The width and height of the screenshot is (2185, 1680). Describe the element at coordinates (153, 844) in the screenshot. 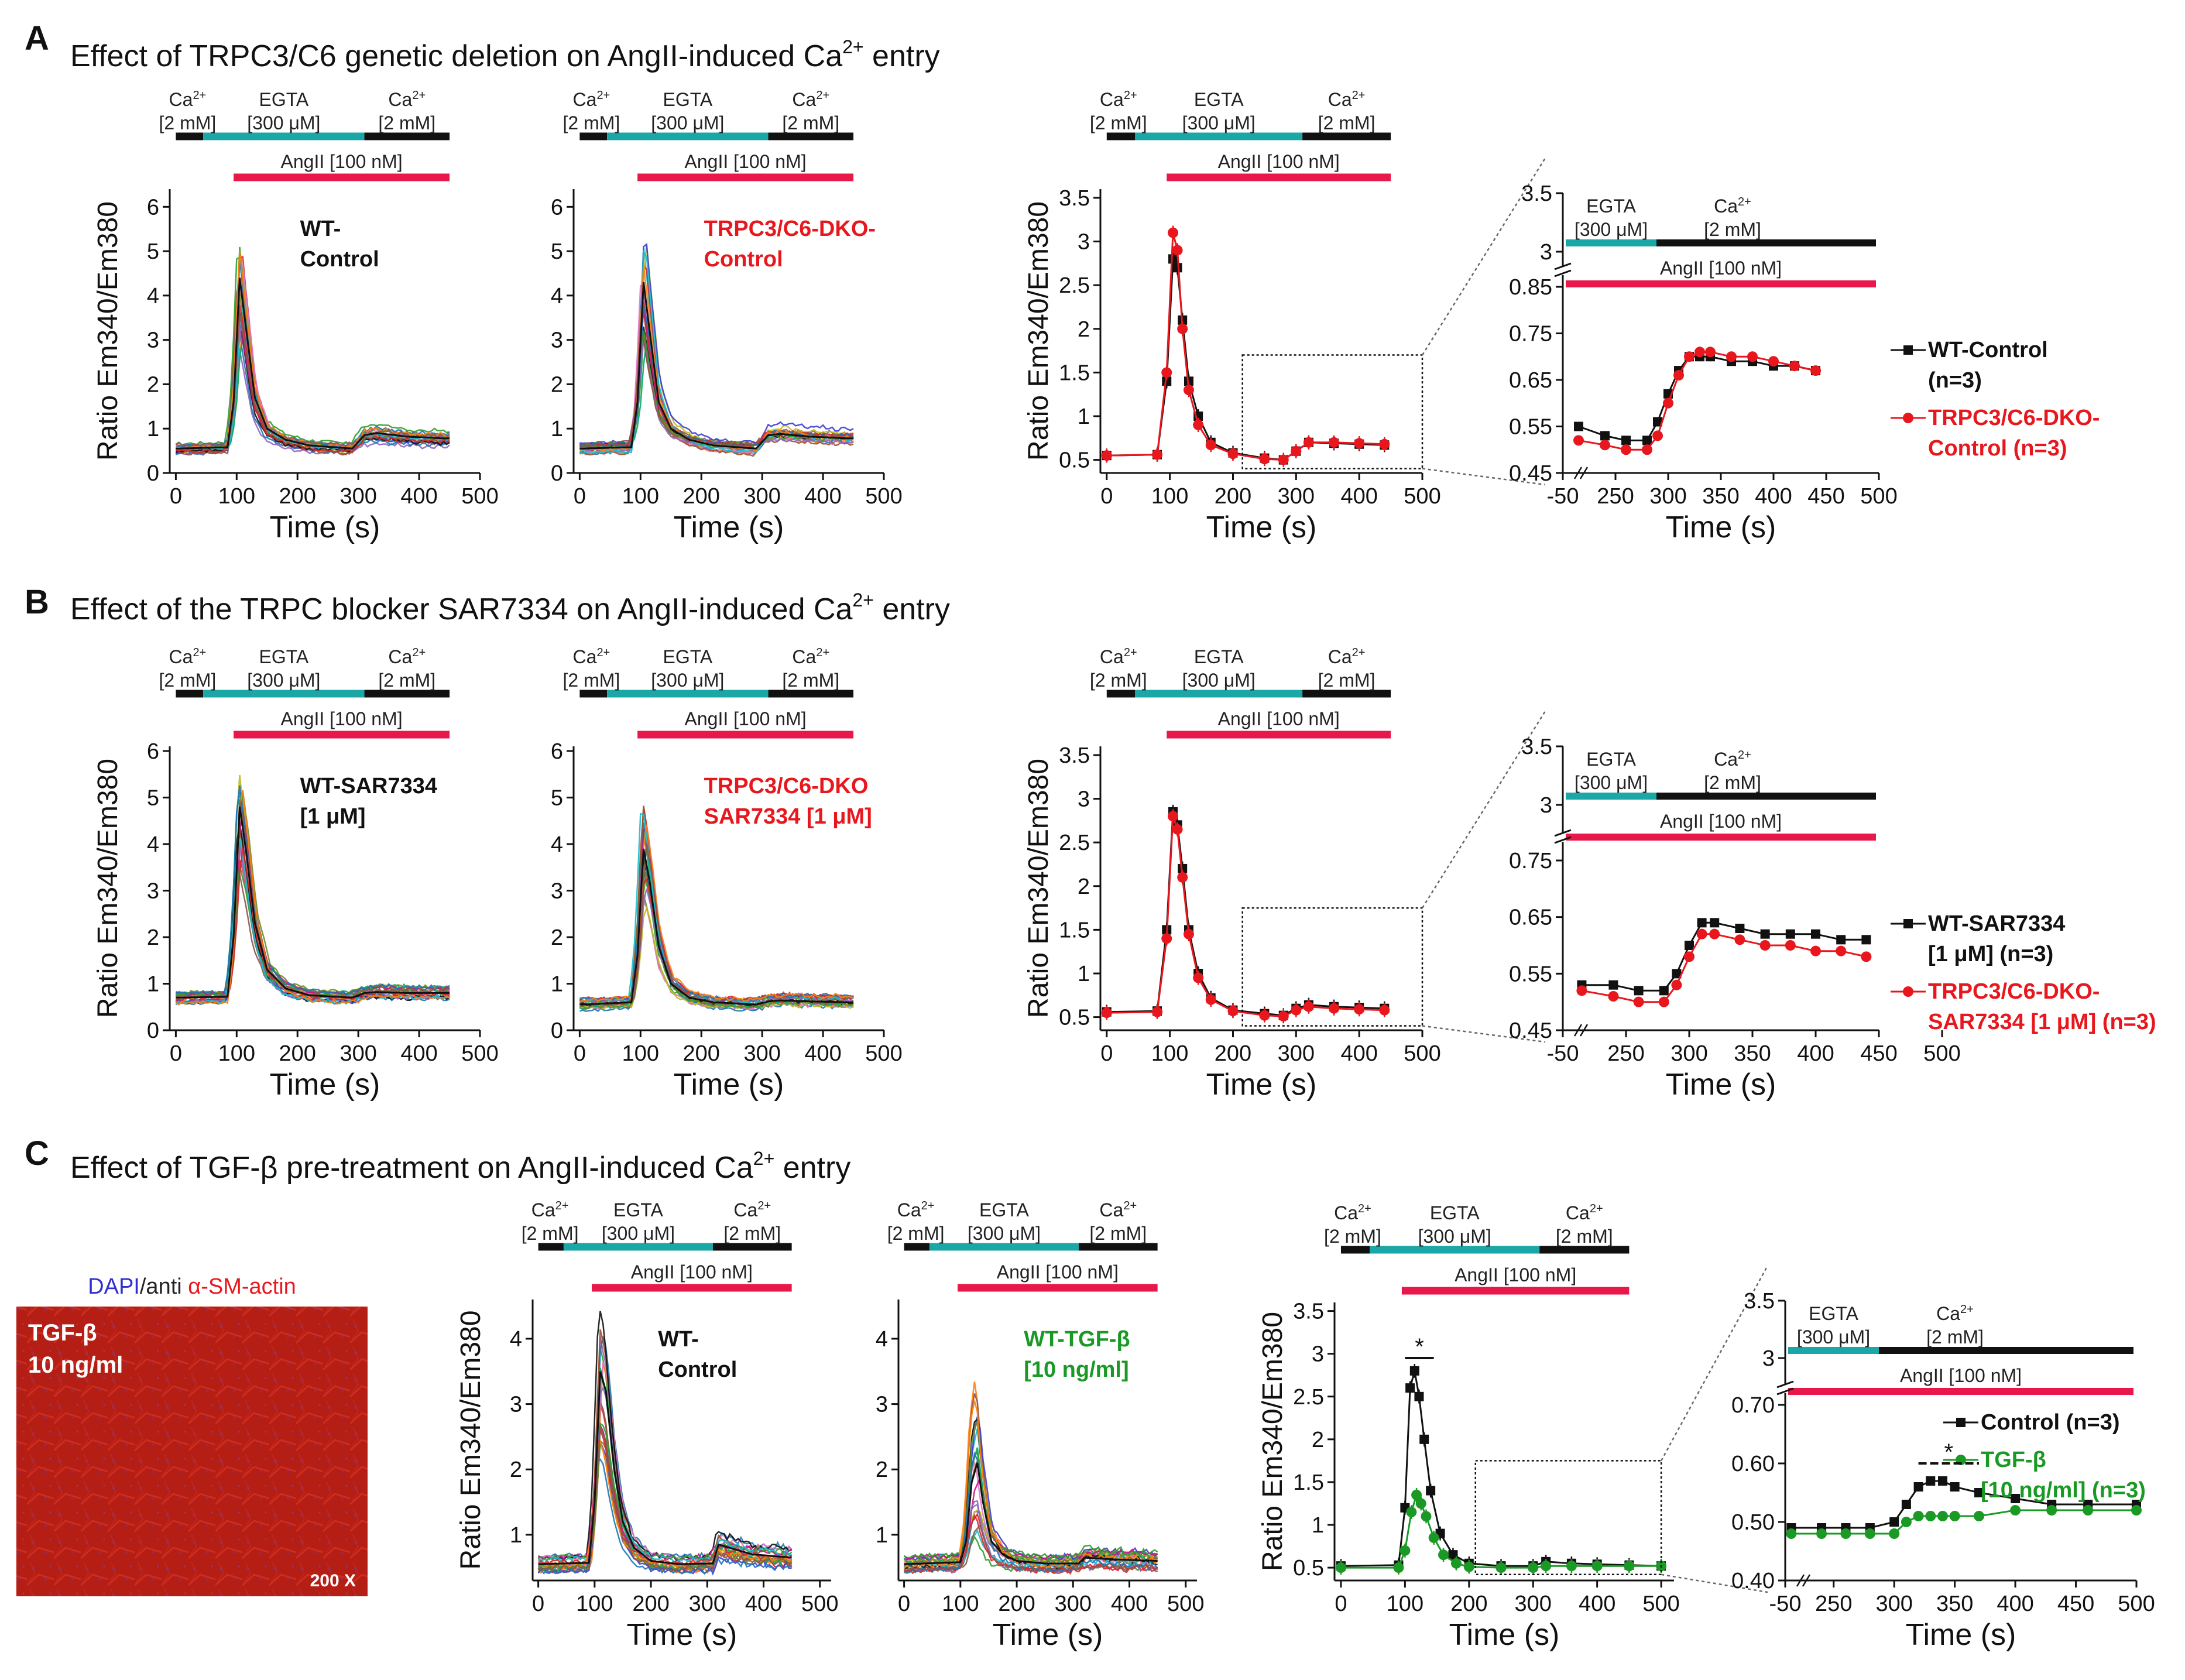

I see `y-tick-label: 4` at that location.